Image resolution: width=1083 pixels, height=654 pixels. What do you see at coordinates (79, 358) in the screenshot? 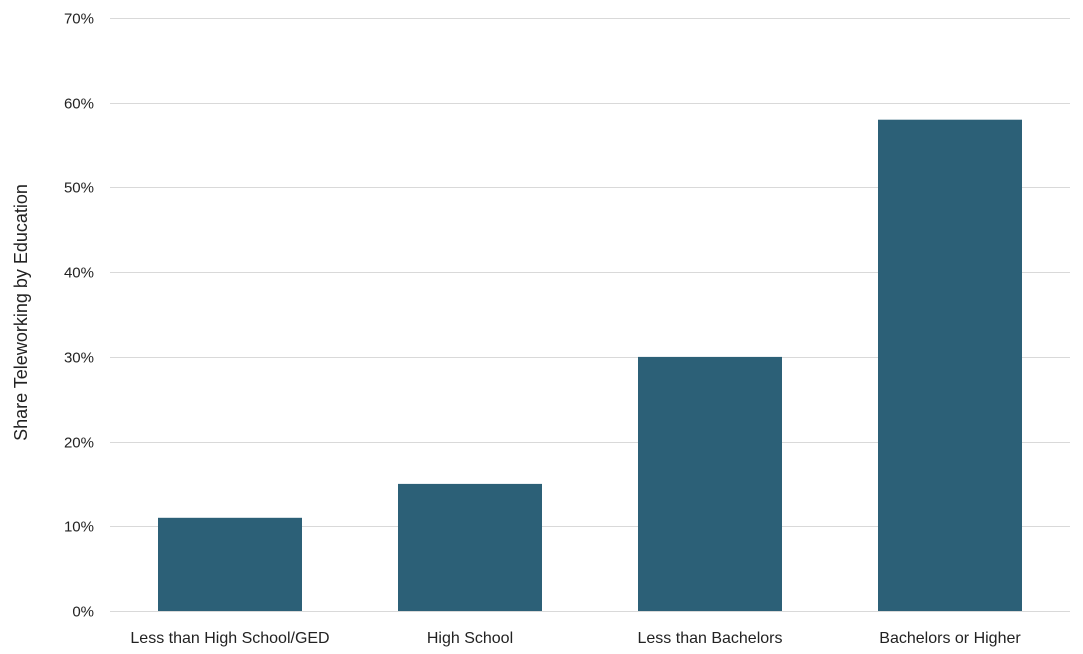
I see `y-tick-label: 30%` at bounding box center [79, 358].